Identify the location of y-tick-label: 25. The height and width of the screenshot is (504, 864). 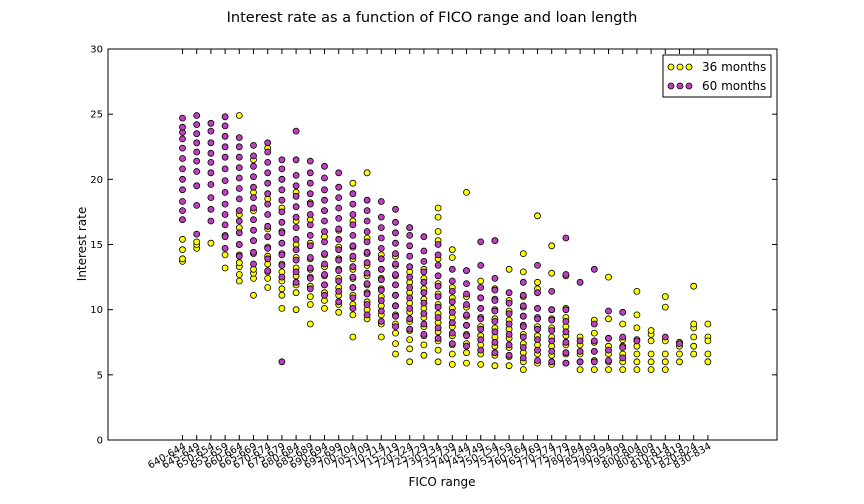
(96, 115).